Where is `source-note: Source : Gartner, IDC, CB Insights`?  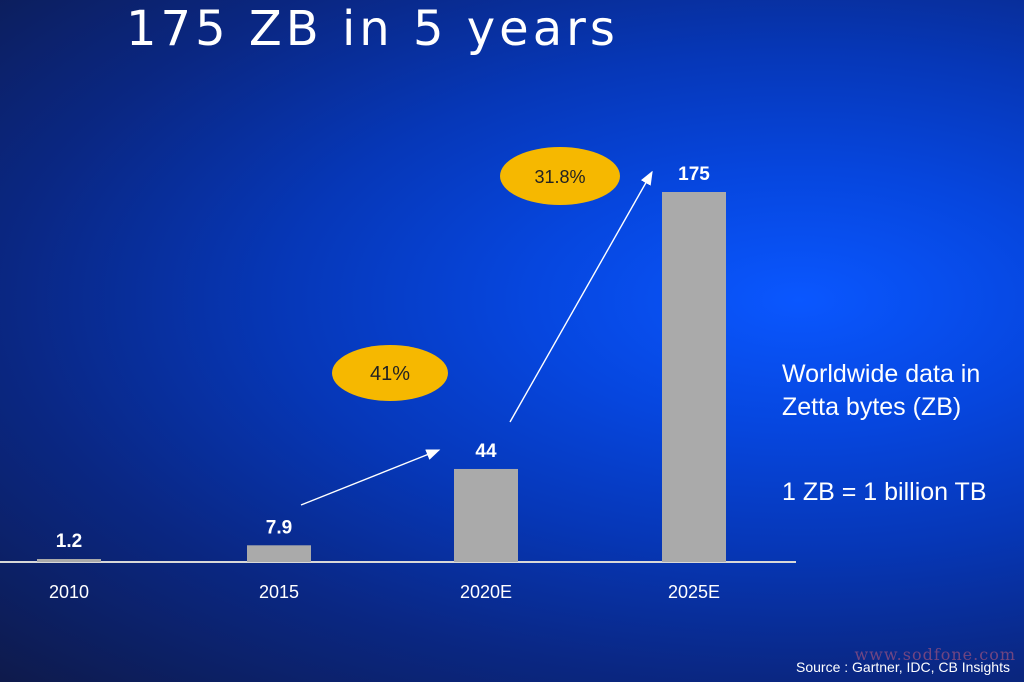
source-note: Source : Gartner, IDC, CB Insights is located at coordinates (903, 667).